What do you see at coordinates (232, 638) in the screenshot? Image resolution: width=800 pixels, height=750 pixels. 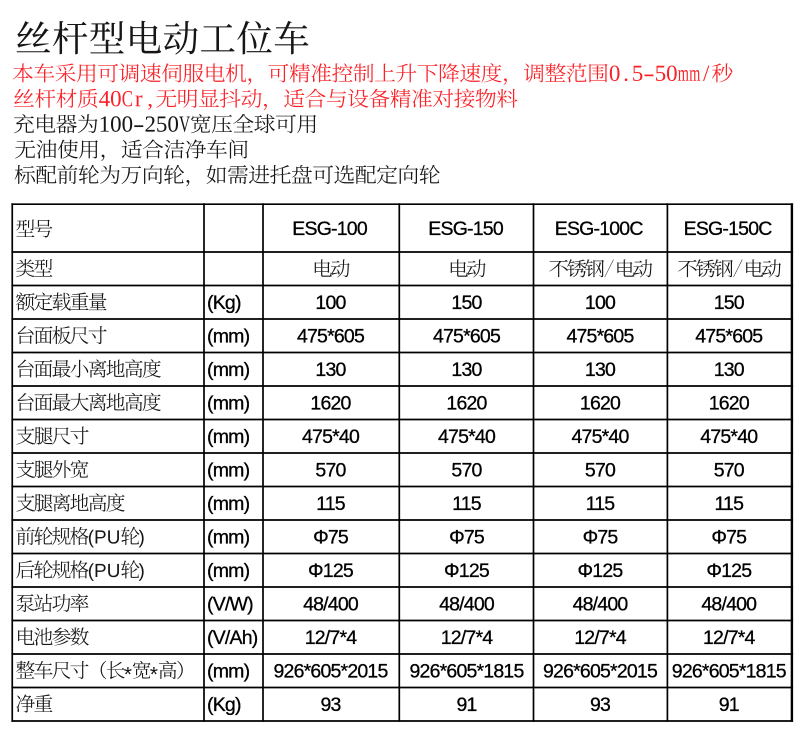 I see `svg-text: (V/Ah)` at bounding box center [232, 638].